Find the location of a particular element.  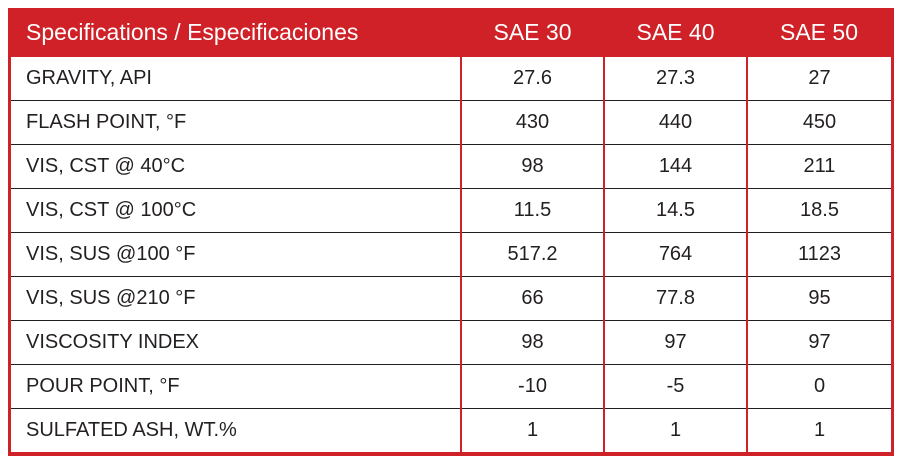

row-value-sae50: 95 is located at coordinates (818, 298).